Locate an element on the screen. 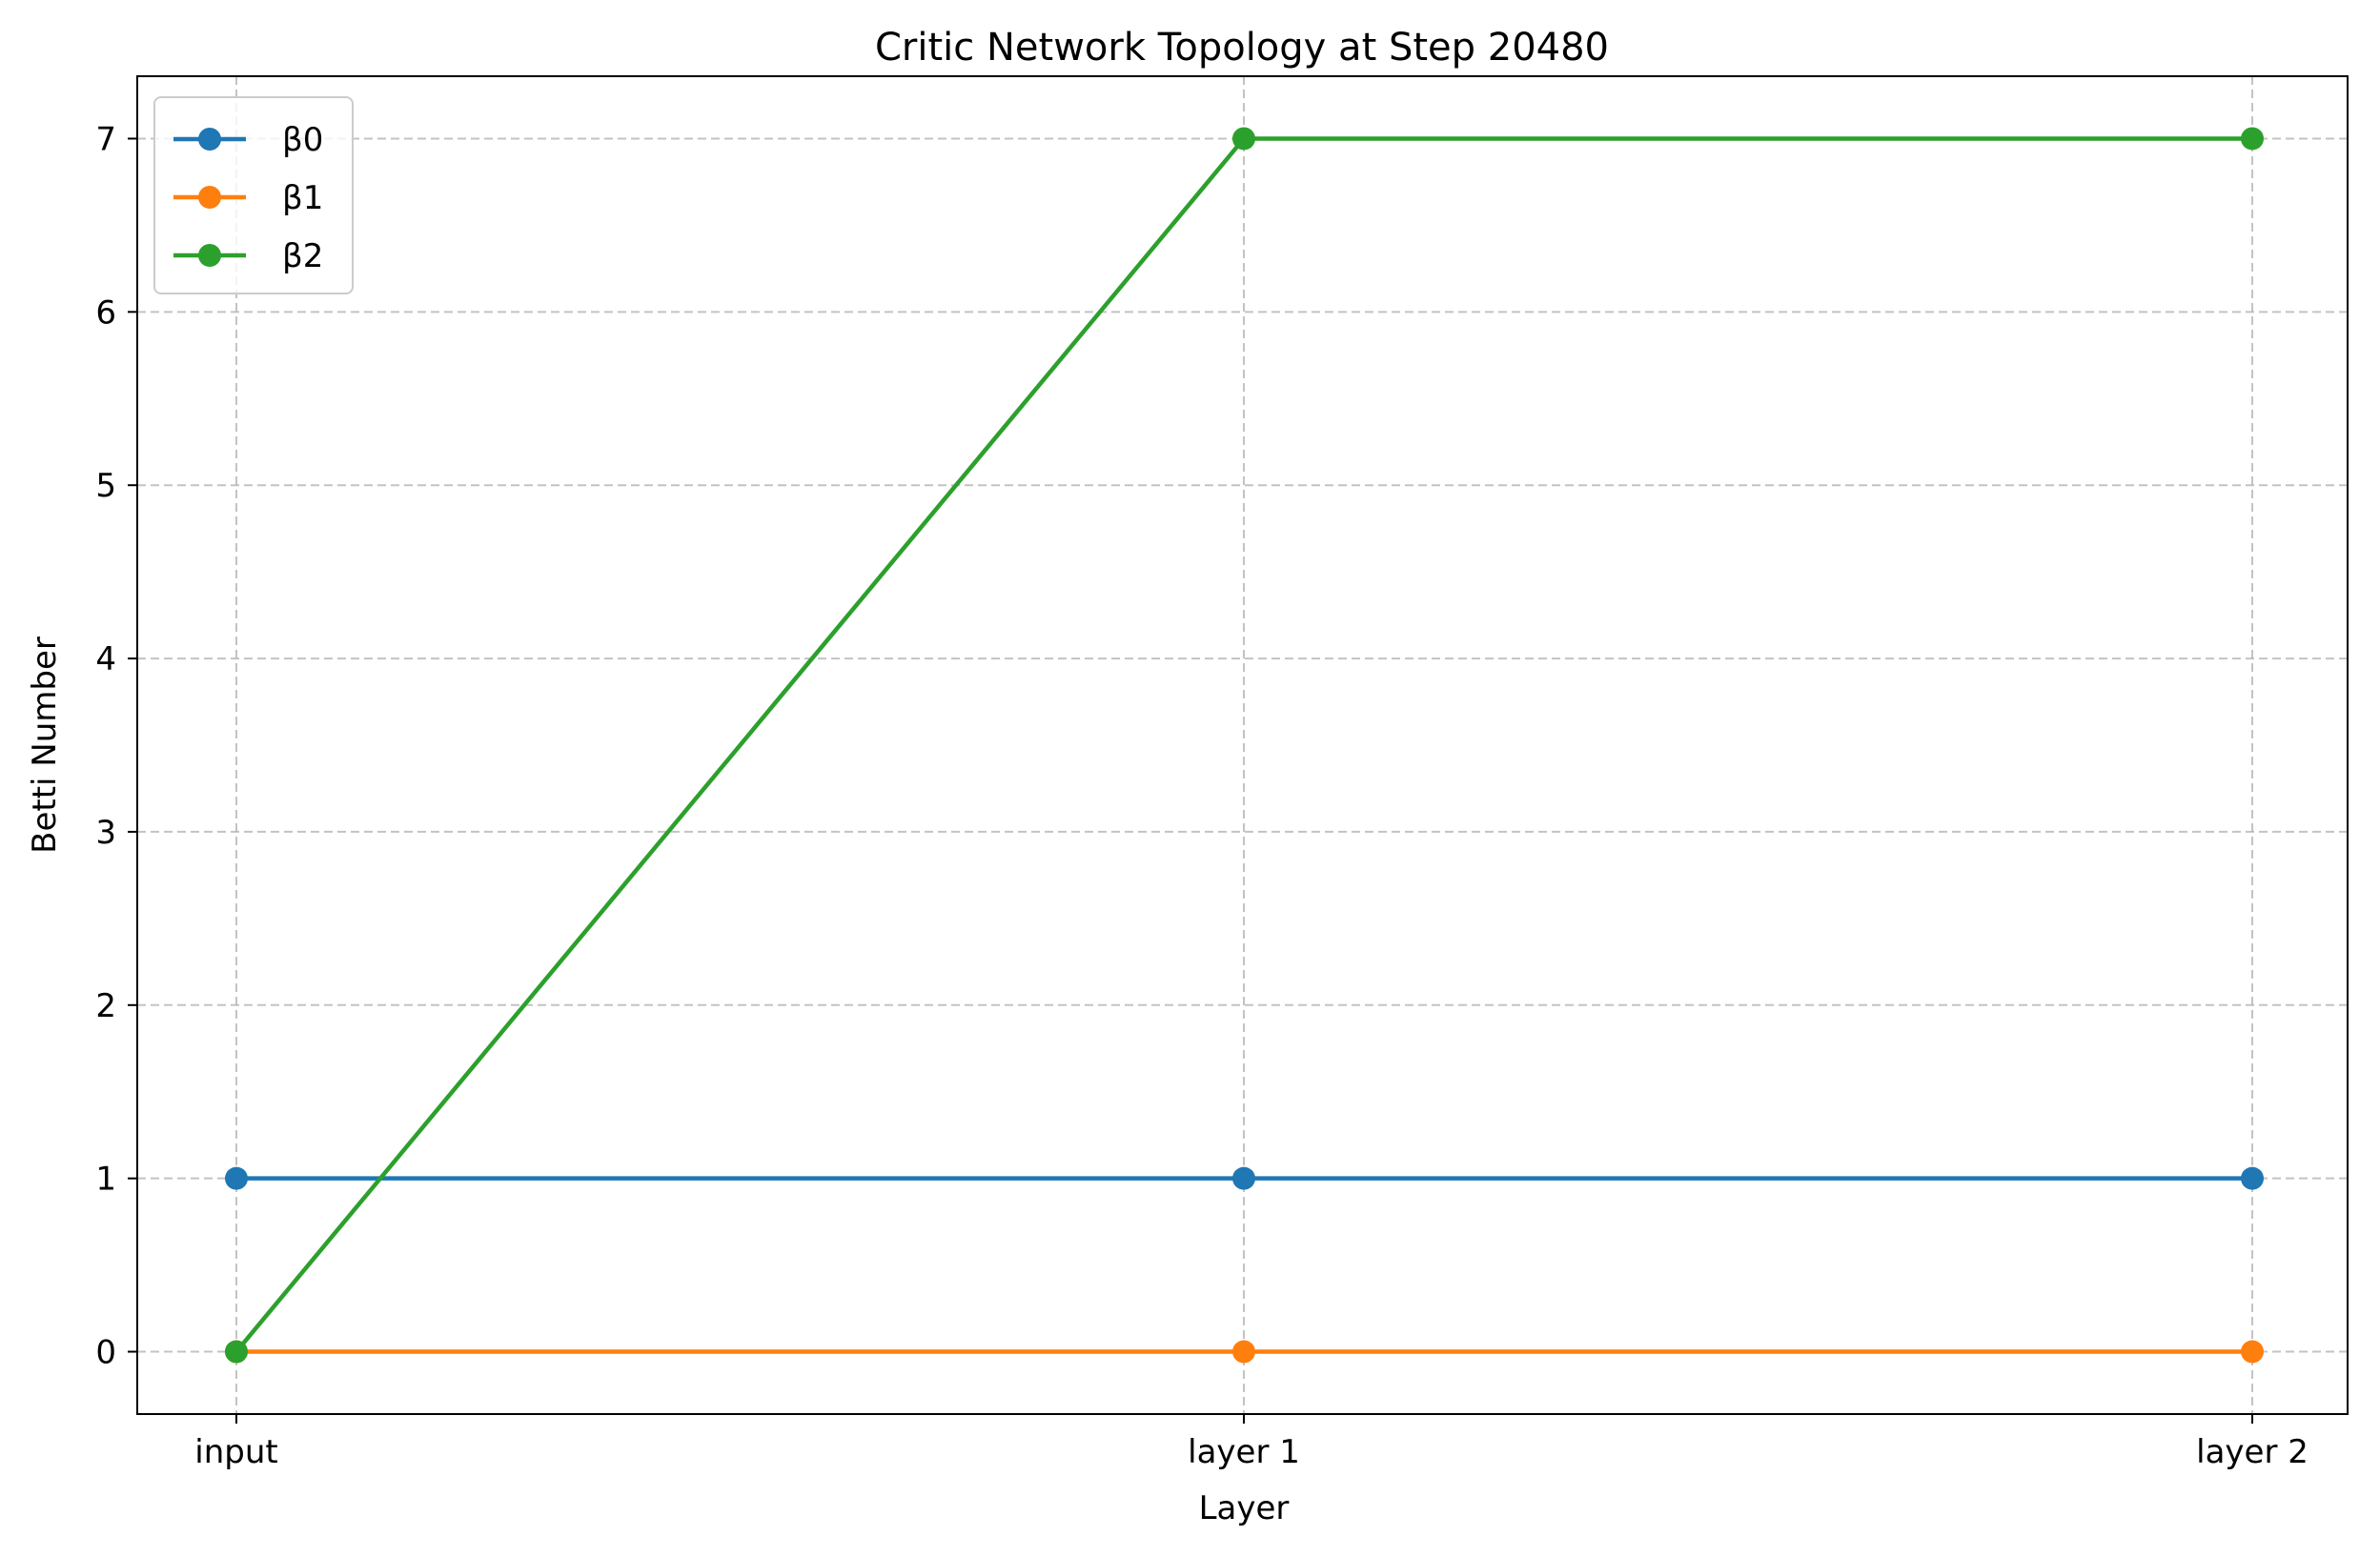 The height and width of the screenshot is (1557, 2380). y-axis-label: Betti Number is located at coordinates (45, 745).